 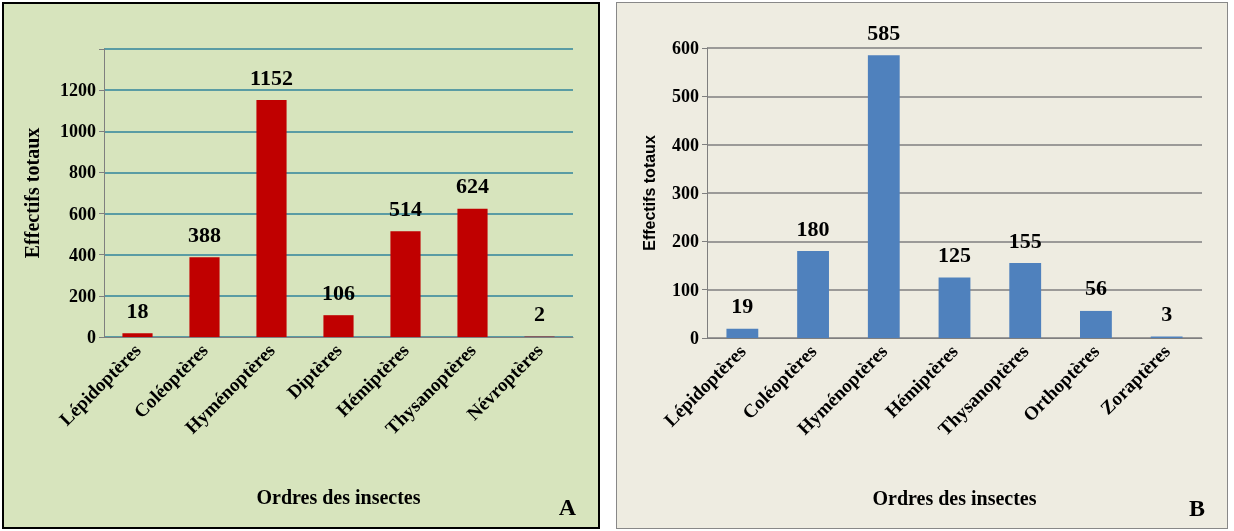 I want to click on data-label: 19, so click(x=742, y=306).